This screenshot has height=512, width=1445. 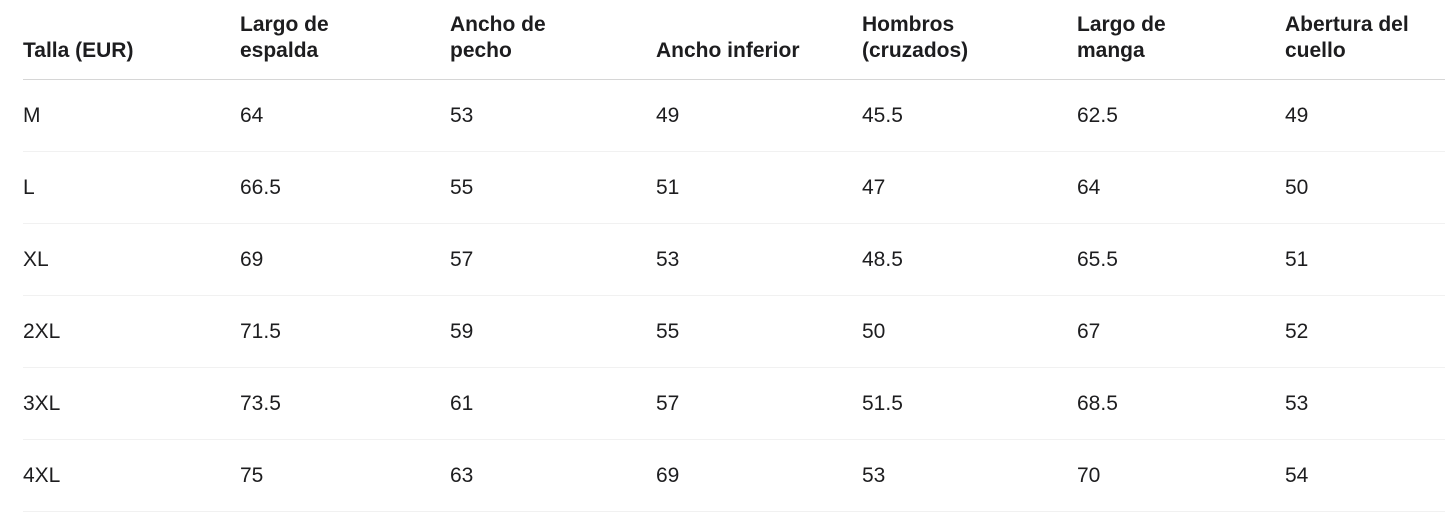 What do you see at coordinates (1365, 40) in the screenshot?
I see `column-header-abertura-cuello: Abertura del cuello` at bounding box center [1365, 40].